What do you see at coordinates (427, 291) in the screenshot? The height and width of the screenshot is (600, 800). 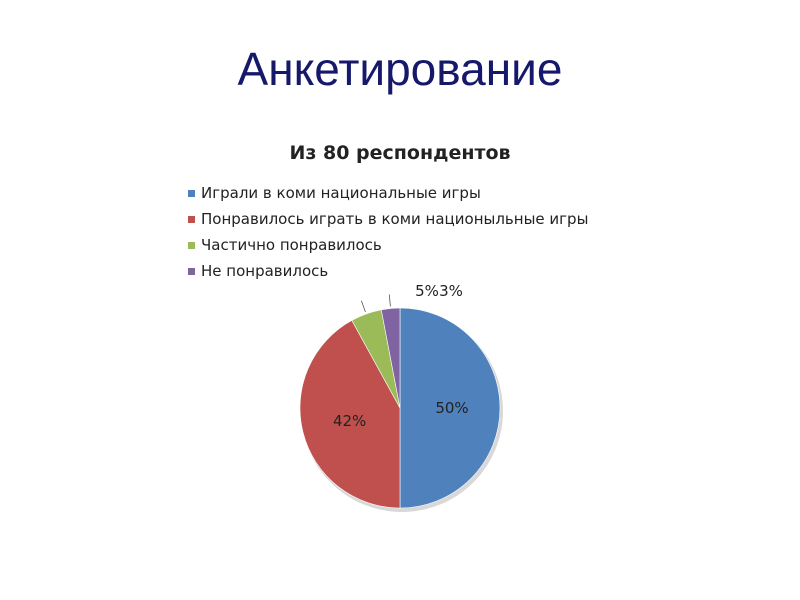 I see `slice-label: 5%` at bounding box center [427, 291].